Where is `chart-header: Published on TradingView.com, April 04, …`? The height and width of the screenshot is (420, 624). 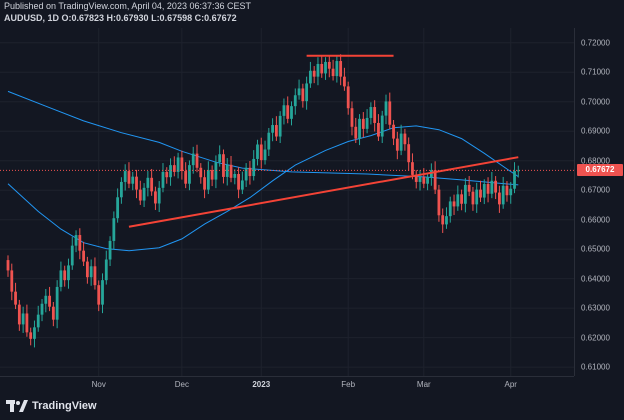
chart-header: Published on TradingView.com, April 04, … is located at coordinates (312, 13).